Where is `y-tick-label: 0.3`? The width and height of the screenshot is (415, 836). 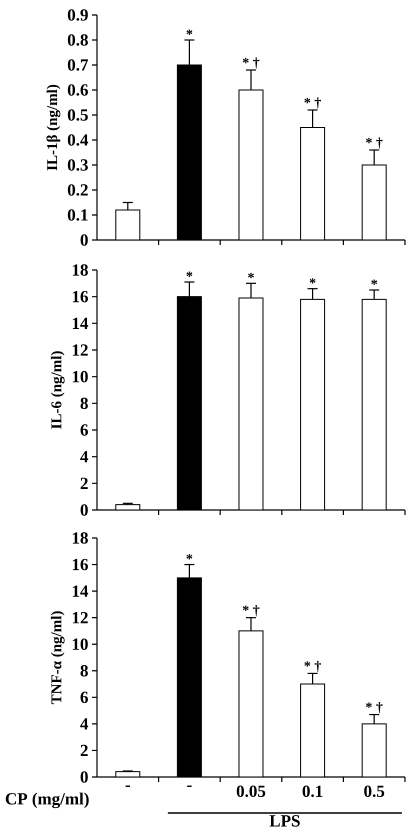
y-tick-label: 0.3 is located at coordinates (78, 165).